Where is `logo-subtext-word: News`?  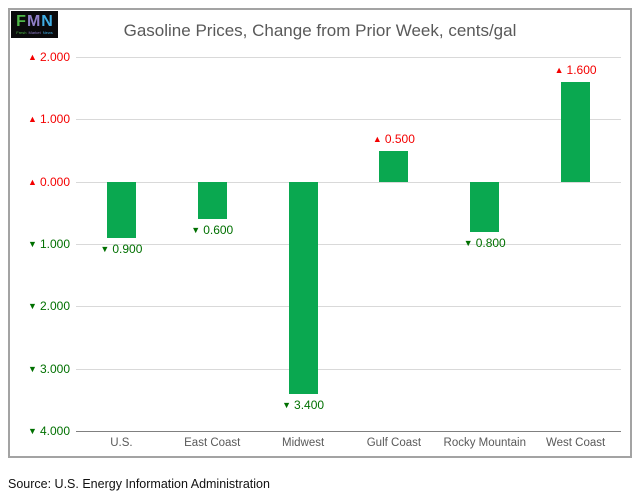
logo-subtext-word: News is located at coordinates (47, 32).